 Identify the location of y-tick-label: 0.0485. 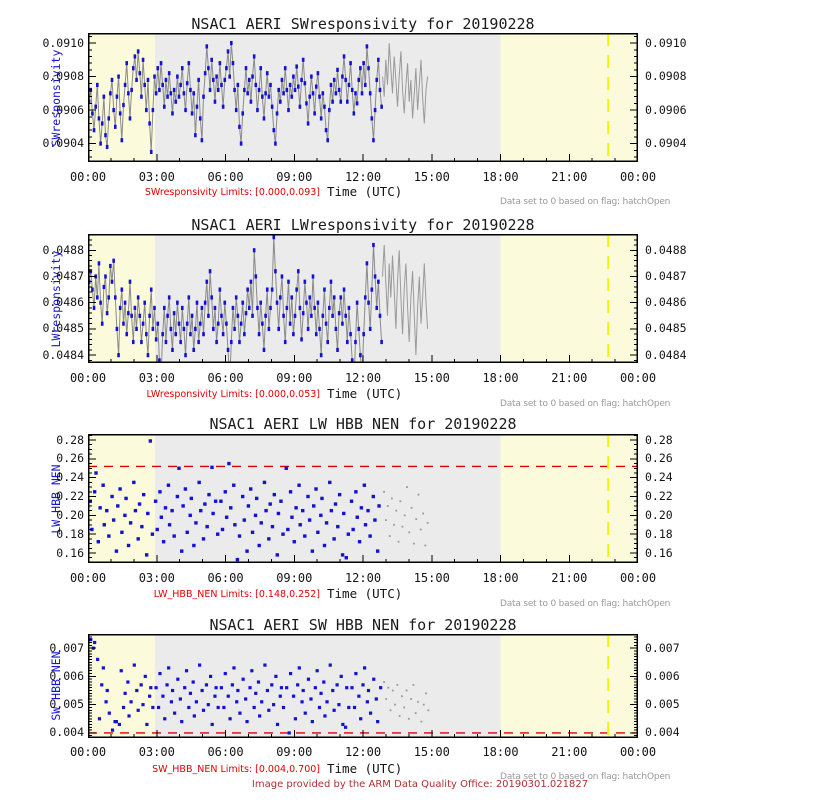
(666, 328).